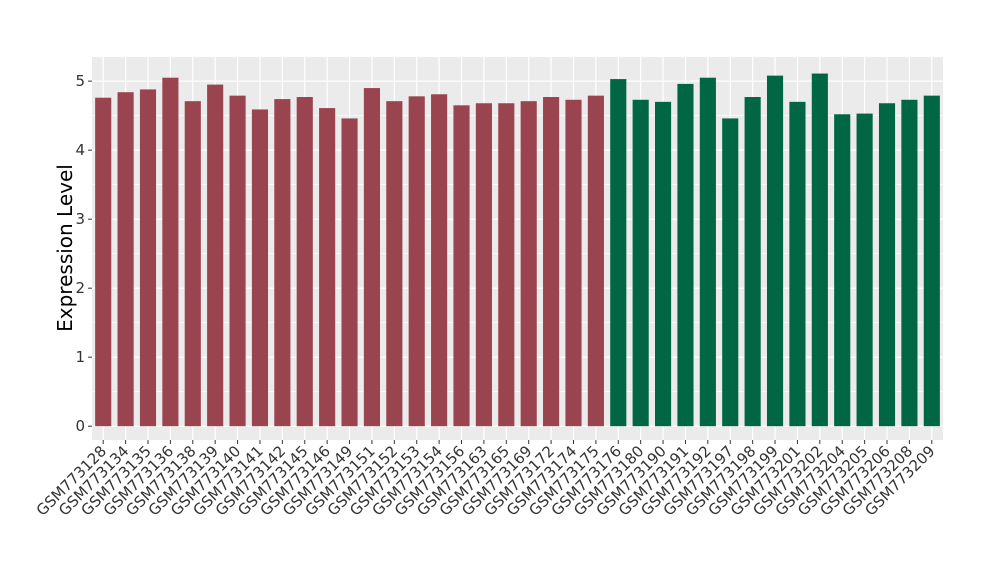  Describe the element at coordinates (80, 357) in the screenshot. I see `y-tick-label: 1` at that location.